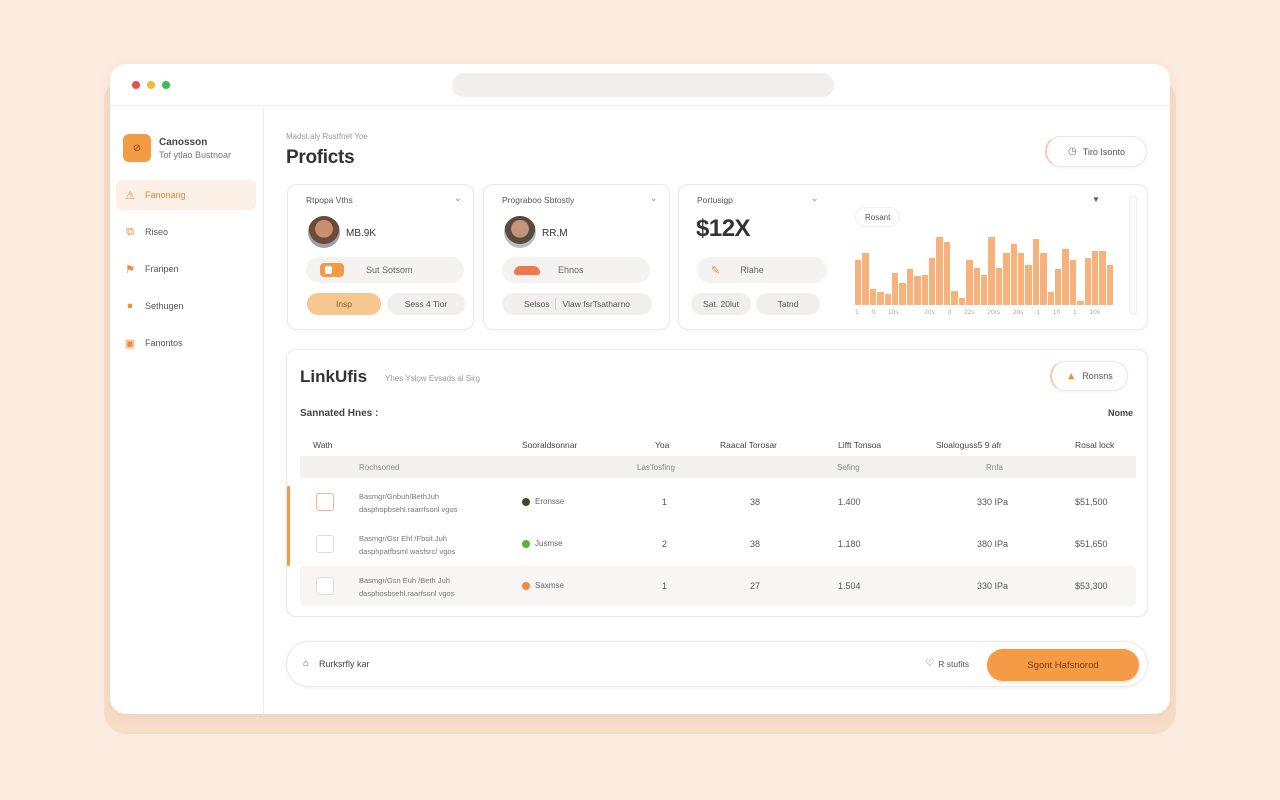 The height and width of the screenshot is (800, 1280). I want to click on sidebar-item-fanonang: ⚠ Fanonang, so click(186, 195).